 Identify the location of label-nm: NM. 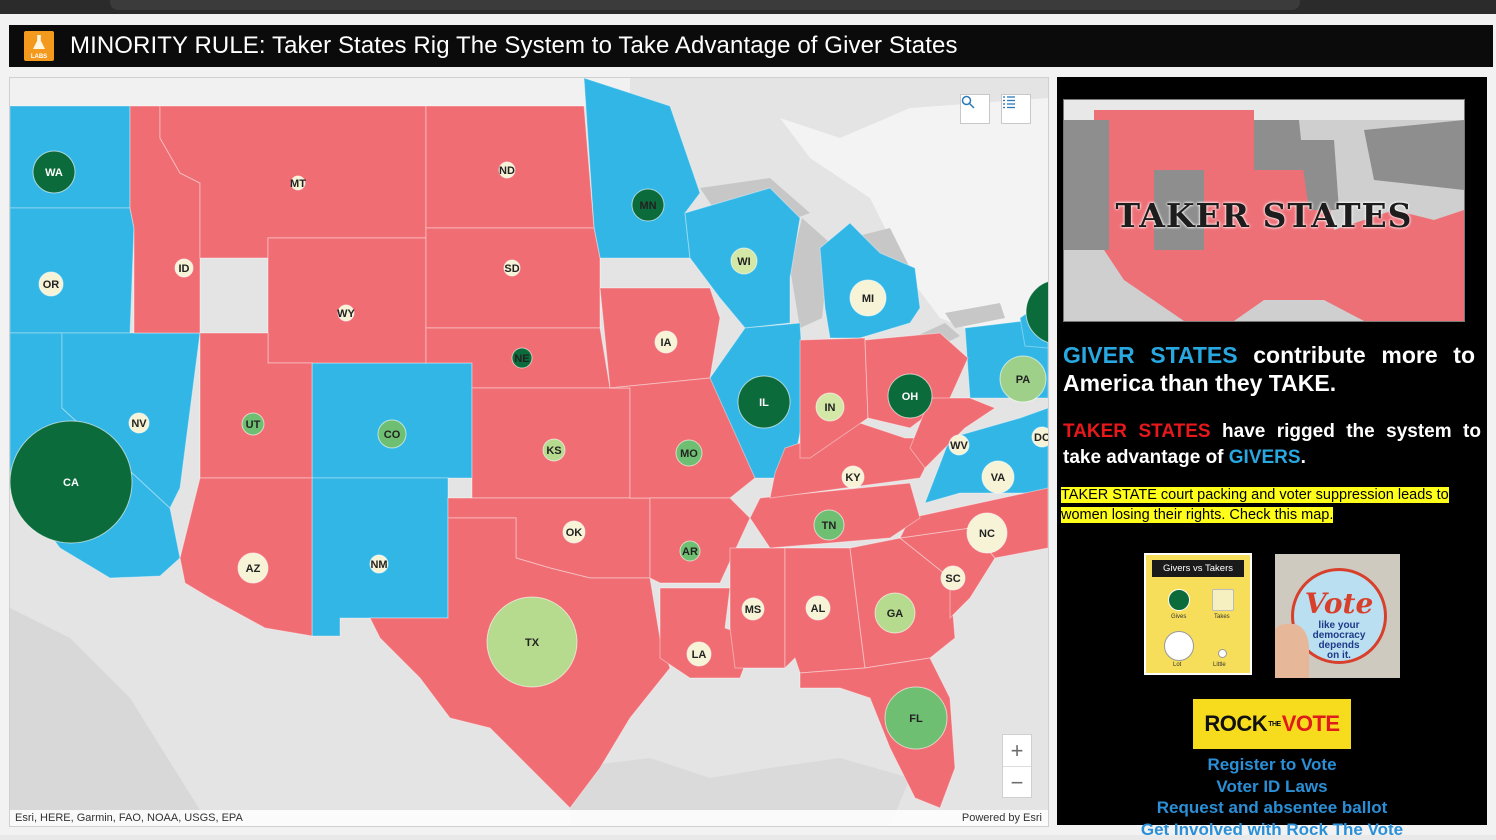
(378, 565).